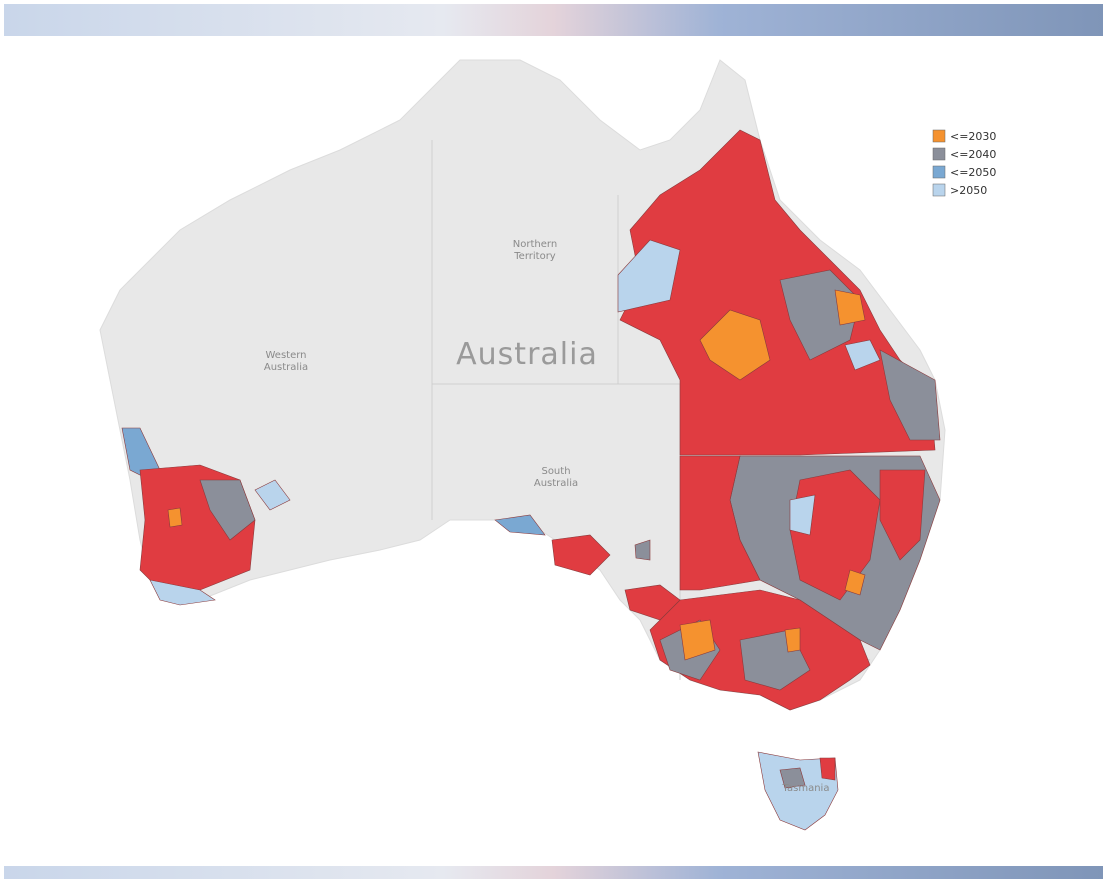  I want to click on legend-label: >2050, so click(968, 190).